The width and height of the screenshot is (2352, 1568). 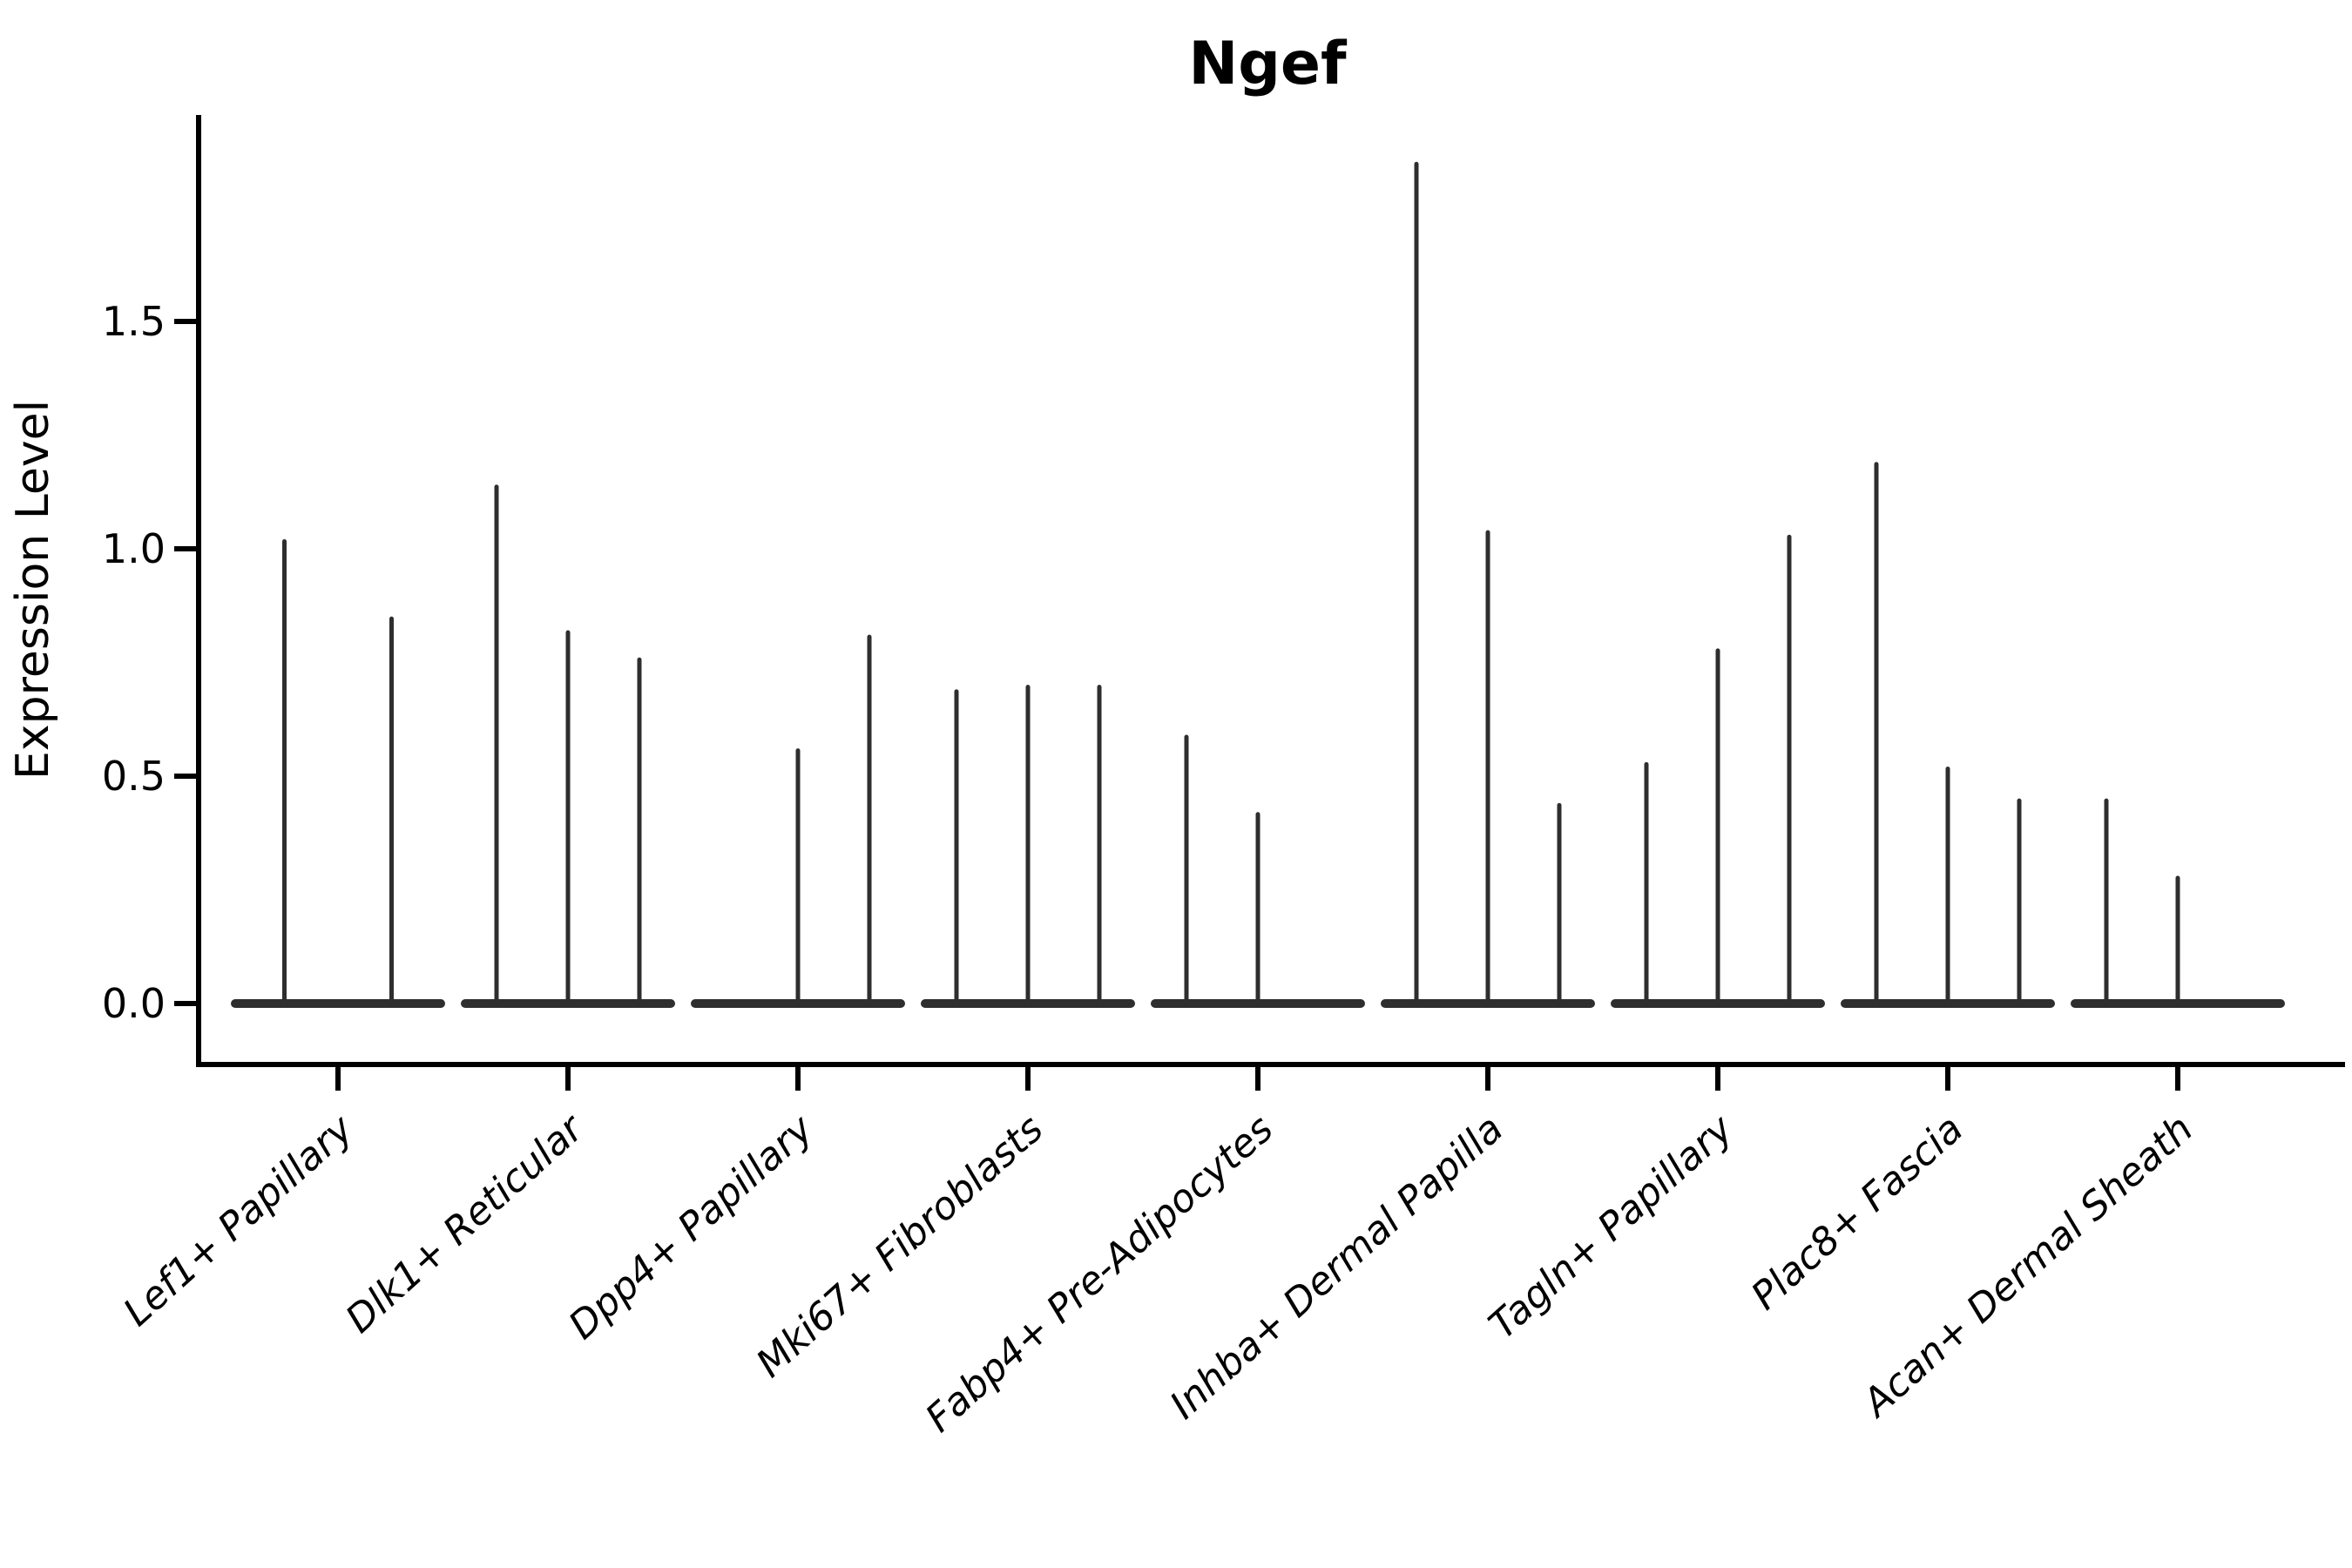 What do you see at coordinates (134, 321) in the screenshot?
I see `y-tick-label: 1.5` at bounding box center [134, 321].